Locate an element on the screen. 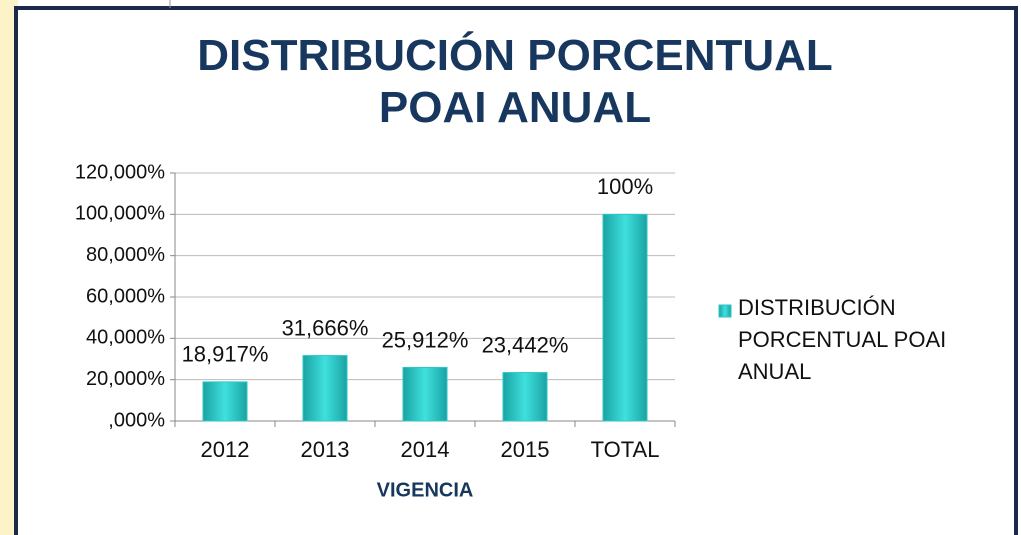  x-tick-label: 2015 is located at coordinates (525, 449).